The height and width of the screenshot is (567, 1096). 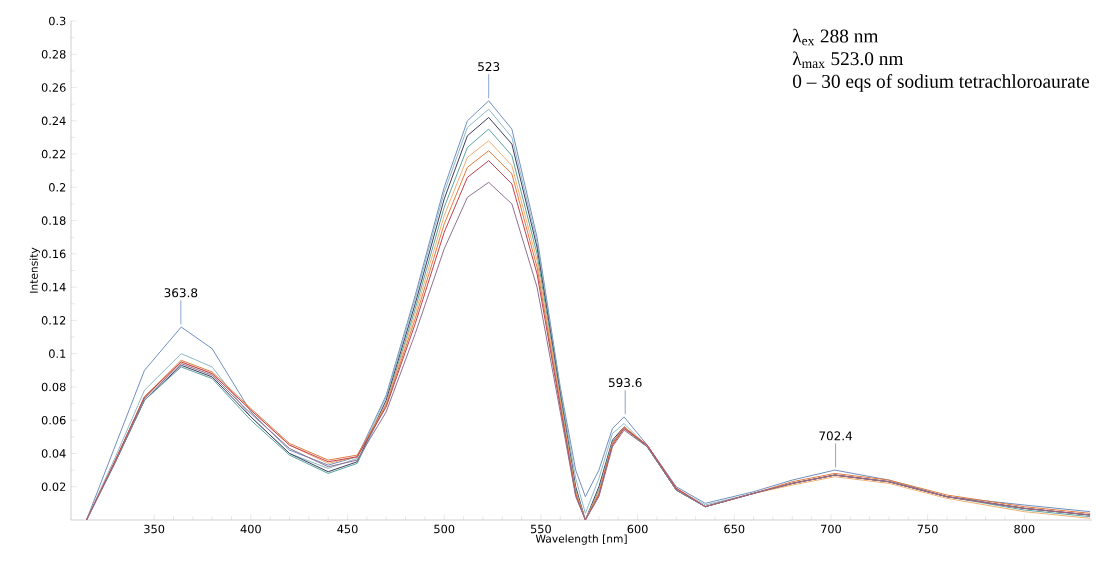 What do you see at coordinates (53, 87) in the screenshot?
I see `y-tick-label: 0.26` at bounding box center [53, 87].